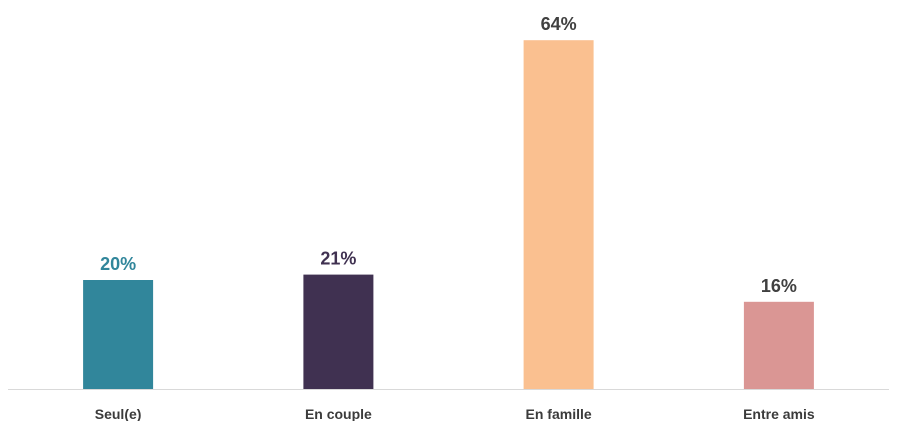 Image resolution: width=897 pixels, height=421 pixels. I want to click on value-label-0: 20%, so click(118, 264).